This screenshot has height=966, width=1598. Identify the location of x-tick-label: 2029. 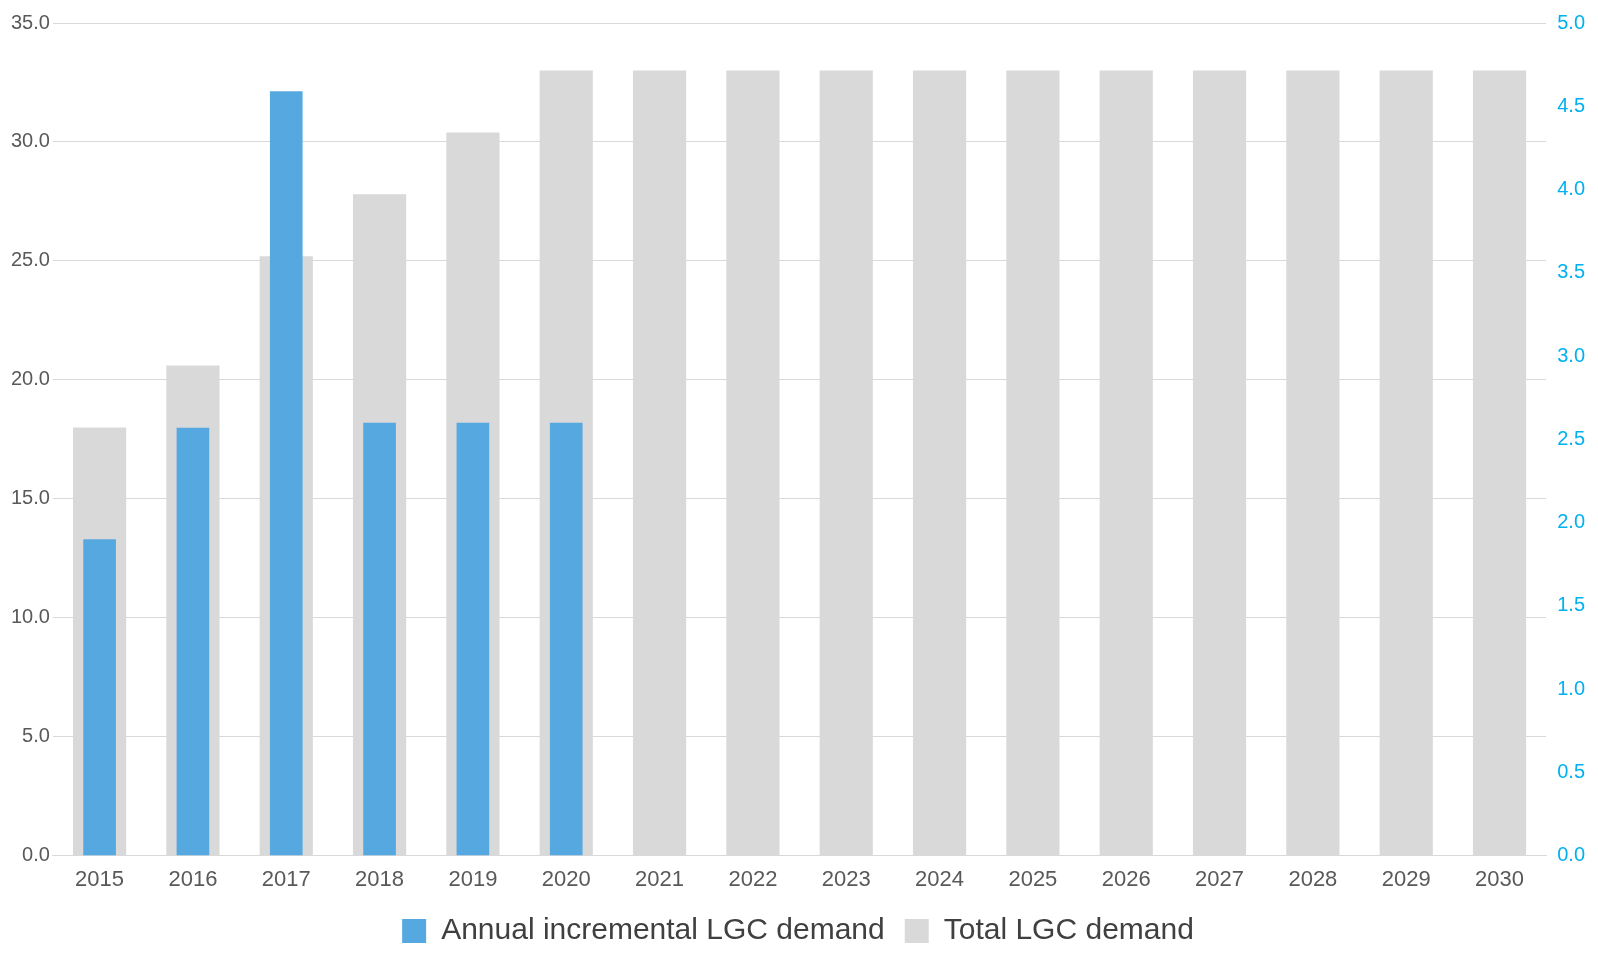
(1406, 878).